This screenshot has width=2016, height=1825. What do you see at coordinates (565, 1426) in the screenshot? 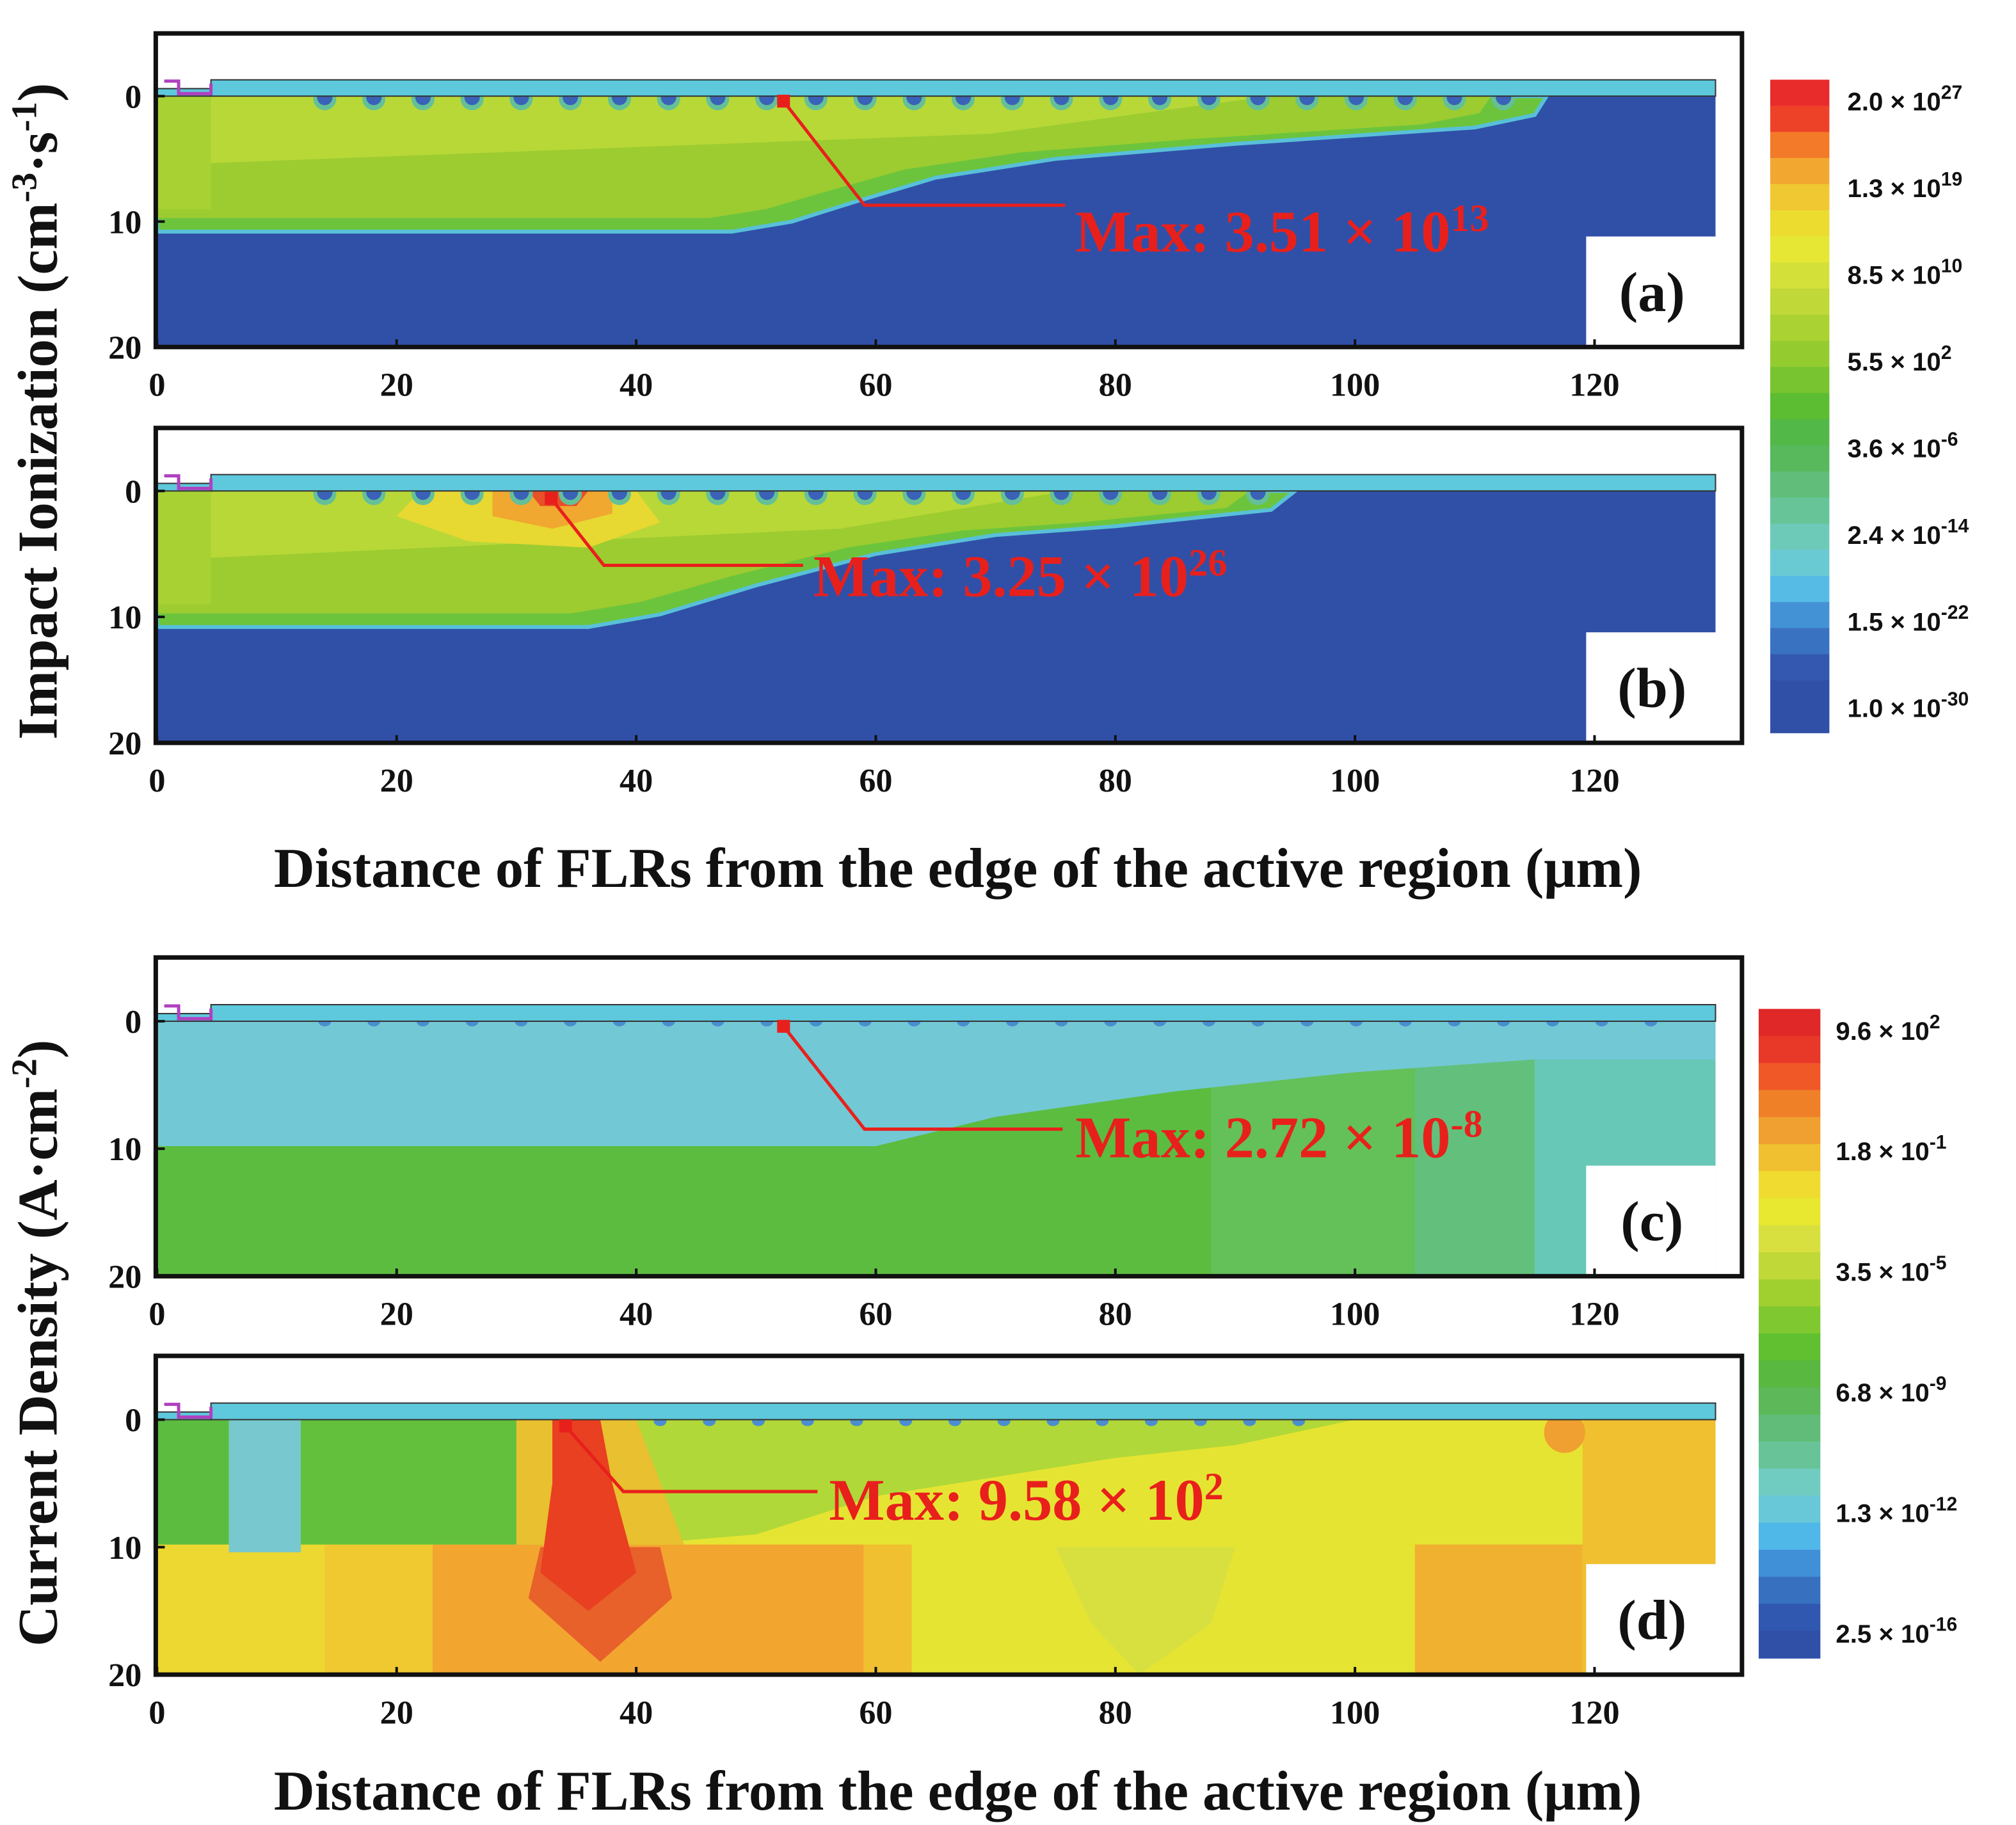
I see `max-point` at bounding box center [565, 1426].